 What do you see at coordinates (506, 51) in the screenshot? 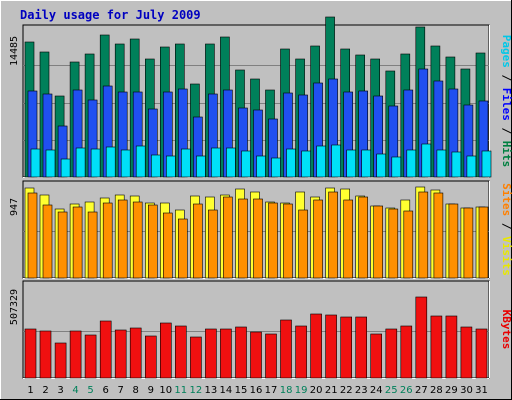
I see `legend-part: Pages` at bounding box center [506, 51].